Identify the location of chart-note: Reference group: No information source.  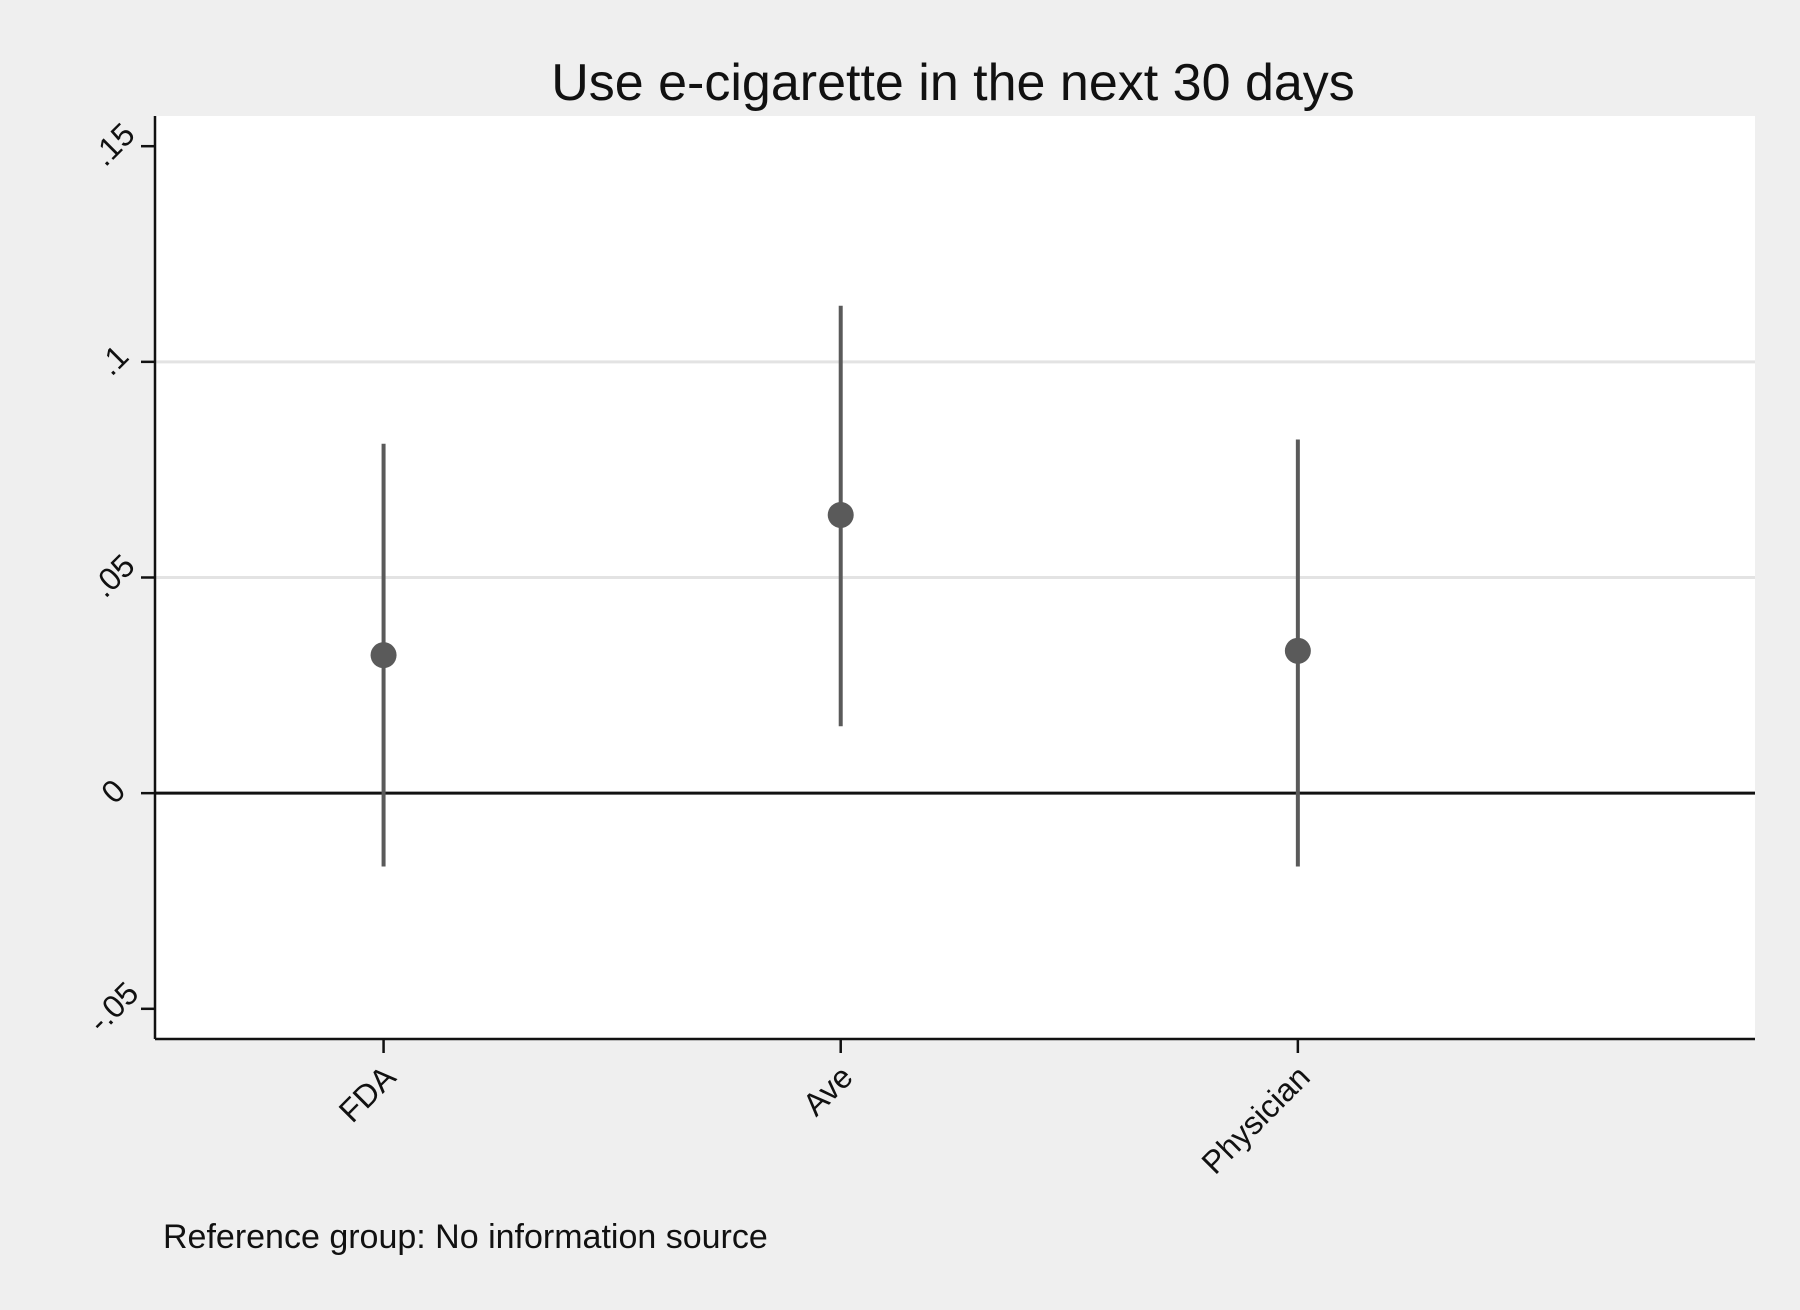
(465, 1237).